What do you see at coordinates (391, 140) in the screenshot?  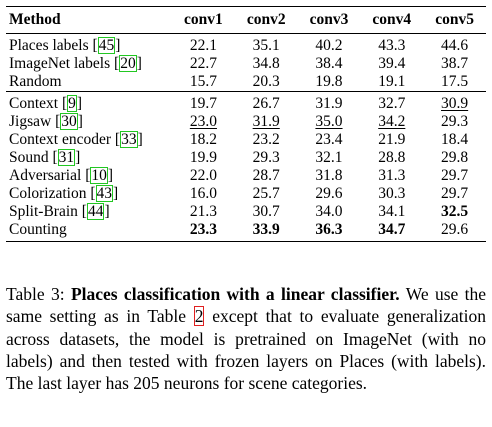 I see `value-cell: 21.9` at bounding box center [391, 140].